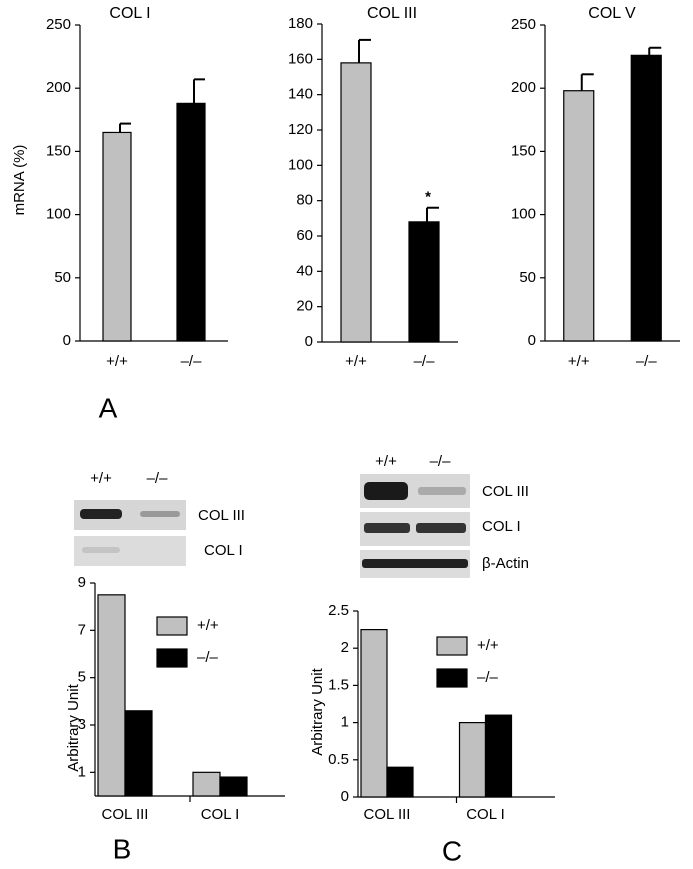 The width and height of the screenshot is (693, 869). What do you see at coordinates (612, 13) in the screenshot?
I see `chart-title: COL V` at bounding box center [612, 13].